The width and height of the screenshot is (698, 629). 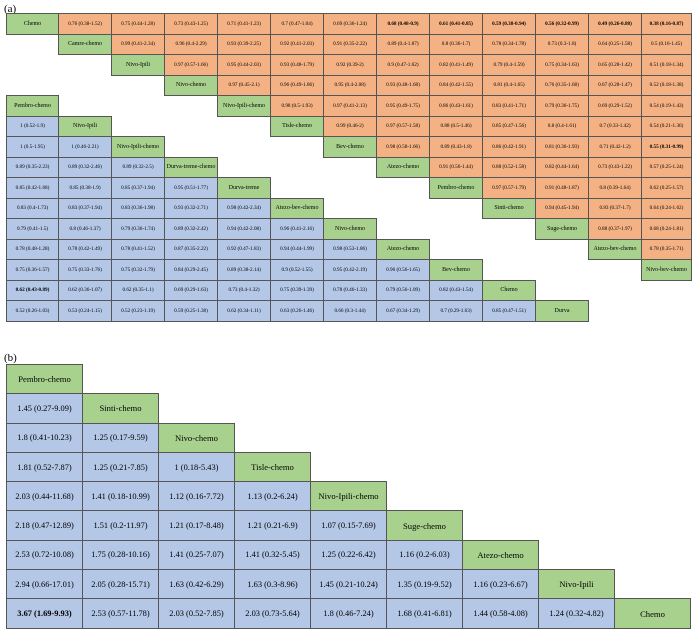 What do you see at coordinates (120, 467) in the screenshot?
I see `comparison-cell: 1.25 (0.21-7.85)` at bounding box center [120, 467].